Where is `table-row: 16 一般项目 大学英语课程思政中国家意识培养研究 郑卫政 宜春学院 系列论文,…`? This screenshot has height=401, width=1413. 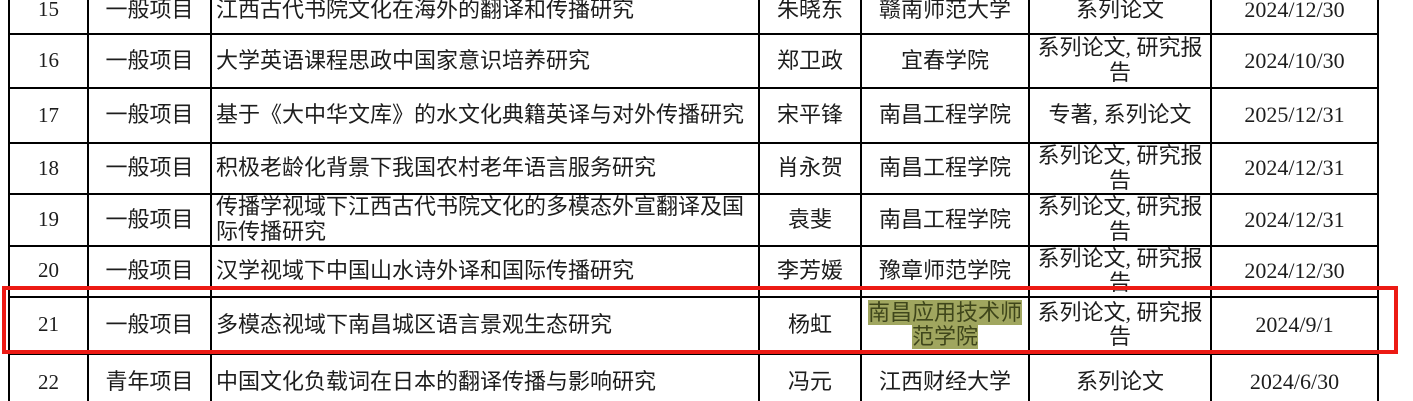 table-row: 16 一般项目 大学英语课程思政中国家意识培养研究 郑卫政 宜春学院 系列论文,… is located at coordinates (693, 61).